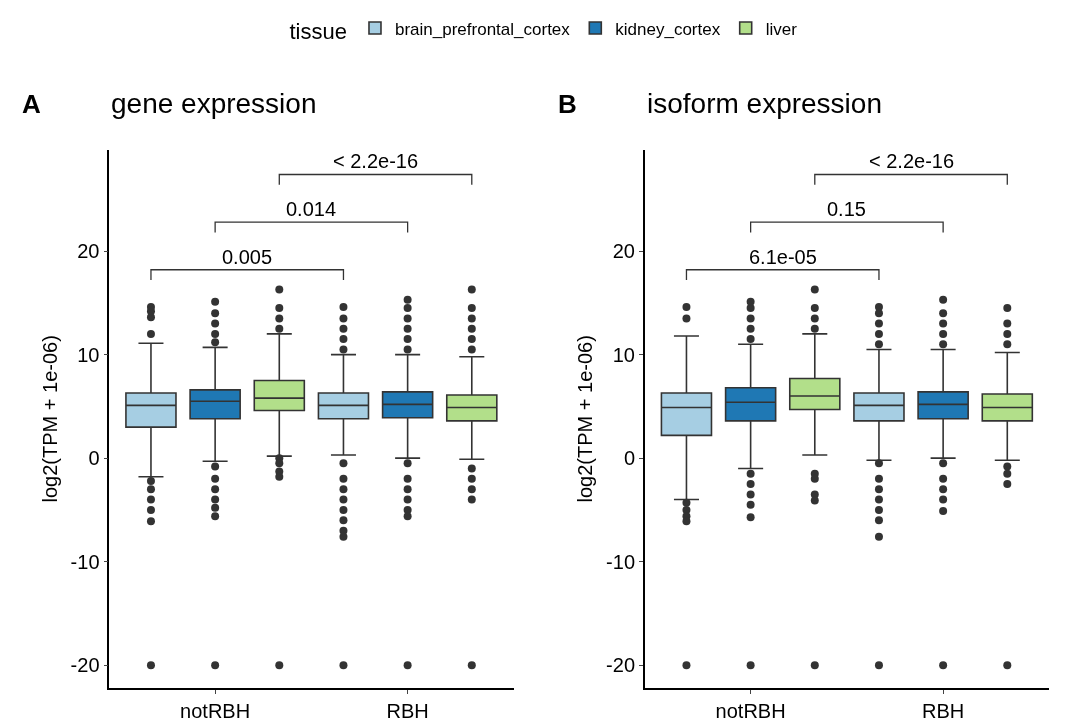 The image size is (1080, 728). I want to click on text: A, so click(31, 104).